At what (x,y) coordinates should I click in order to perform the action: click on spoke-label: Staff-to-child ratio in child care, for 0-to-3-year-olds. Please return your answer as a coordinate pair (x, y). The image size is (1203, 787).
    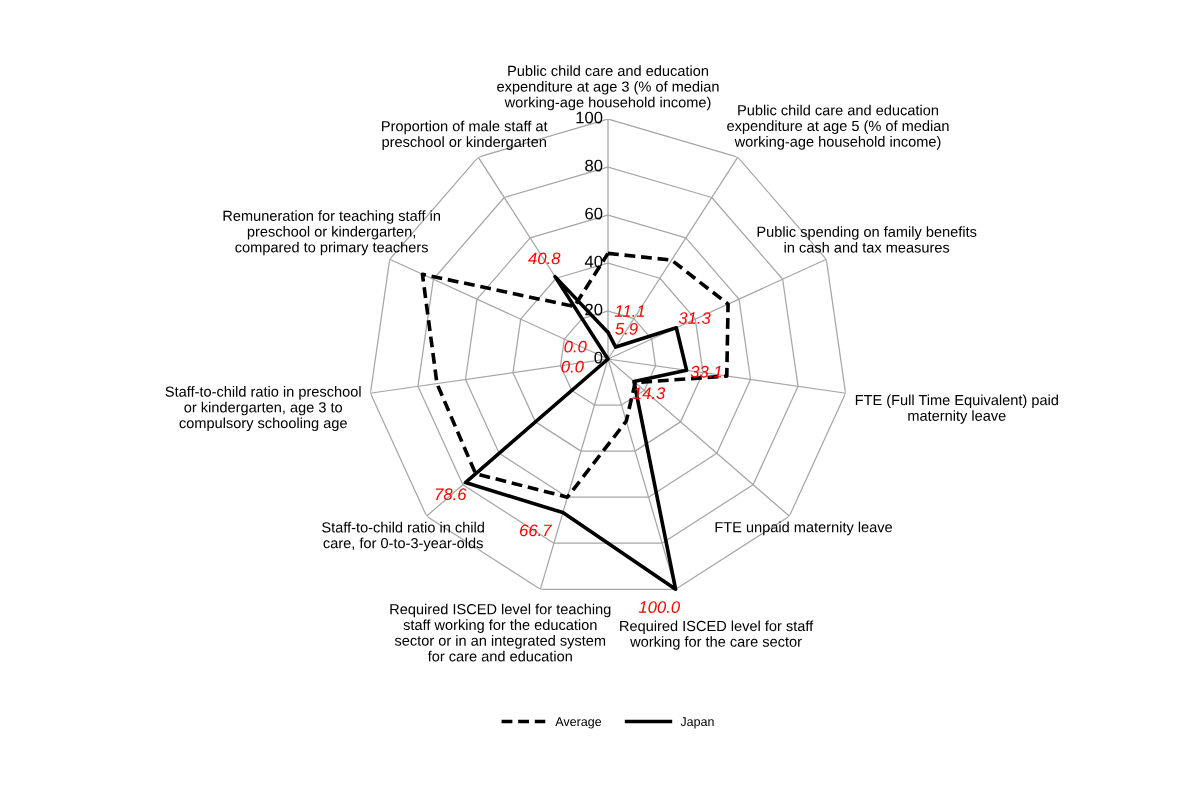
    Looking at the image, I should click on (403, 536).